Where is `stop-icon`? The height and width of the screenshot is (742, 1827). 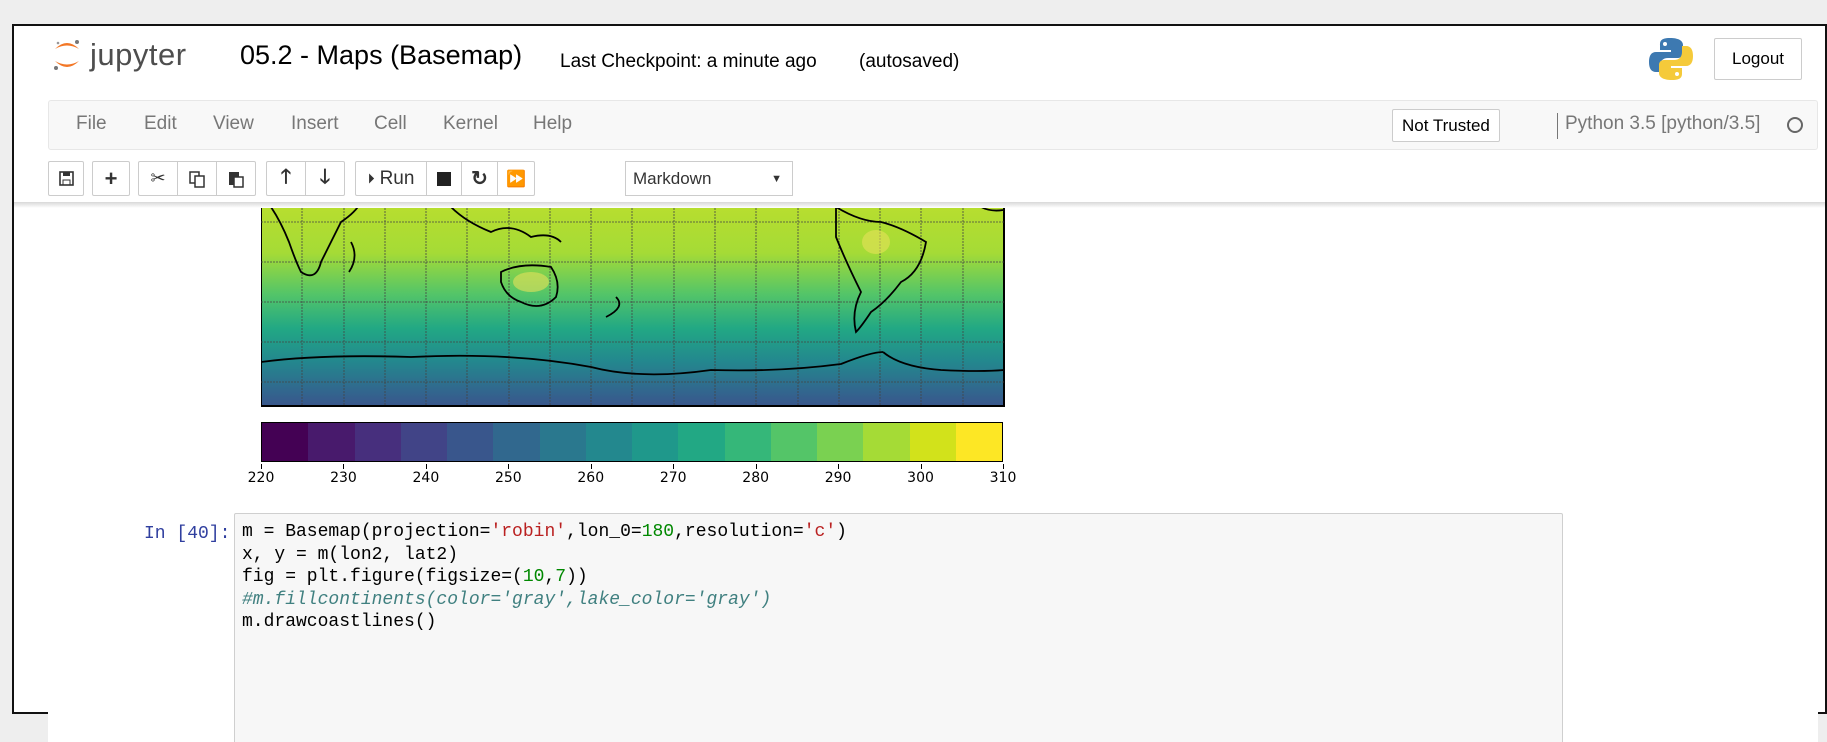
stop-icon is located at coordinates (444, 178).